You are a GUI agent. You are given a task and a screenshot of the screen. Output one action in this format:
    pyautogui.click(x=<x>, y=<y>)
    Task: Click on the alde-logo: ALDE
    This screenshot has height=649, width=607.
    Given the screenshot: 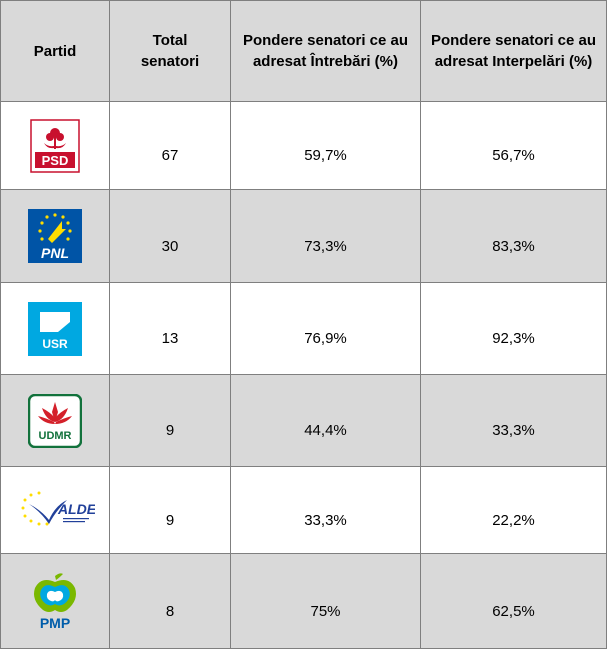 What is the action you would take?
    pyautogui.click(x=58, y=508)
    